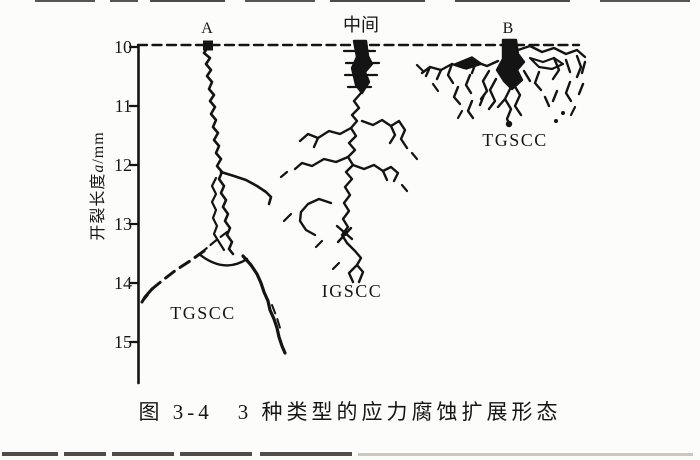  What do you see at coordinates (123, 224) in the screenshot?
I see `y-tick-label-13: 13` at bounding box center [123, 224].